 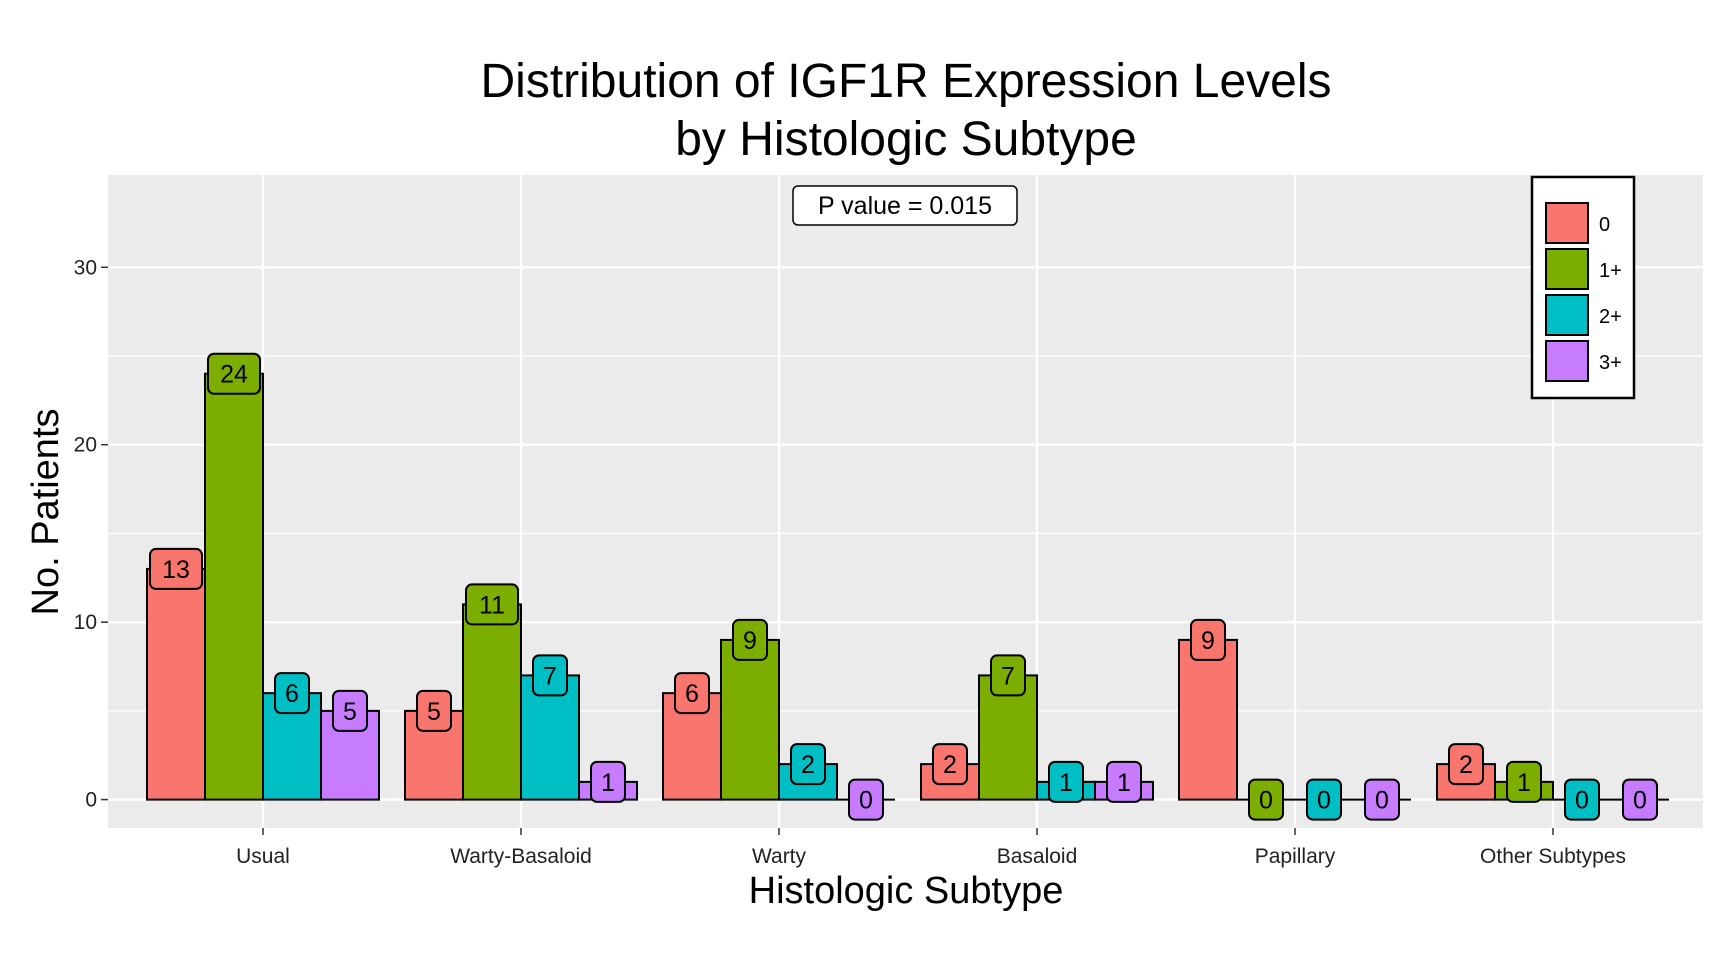 I want to click on data-label: 11, so click(x=492, y=605).